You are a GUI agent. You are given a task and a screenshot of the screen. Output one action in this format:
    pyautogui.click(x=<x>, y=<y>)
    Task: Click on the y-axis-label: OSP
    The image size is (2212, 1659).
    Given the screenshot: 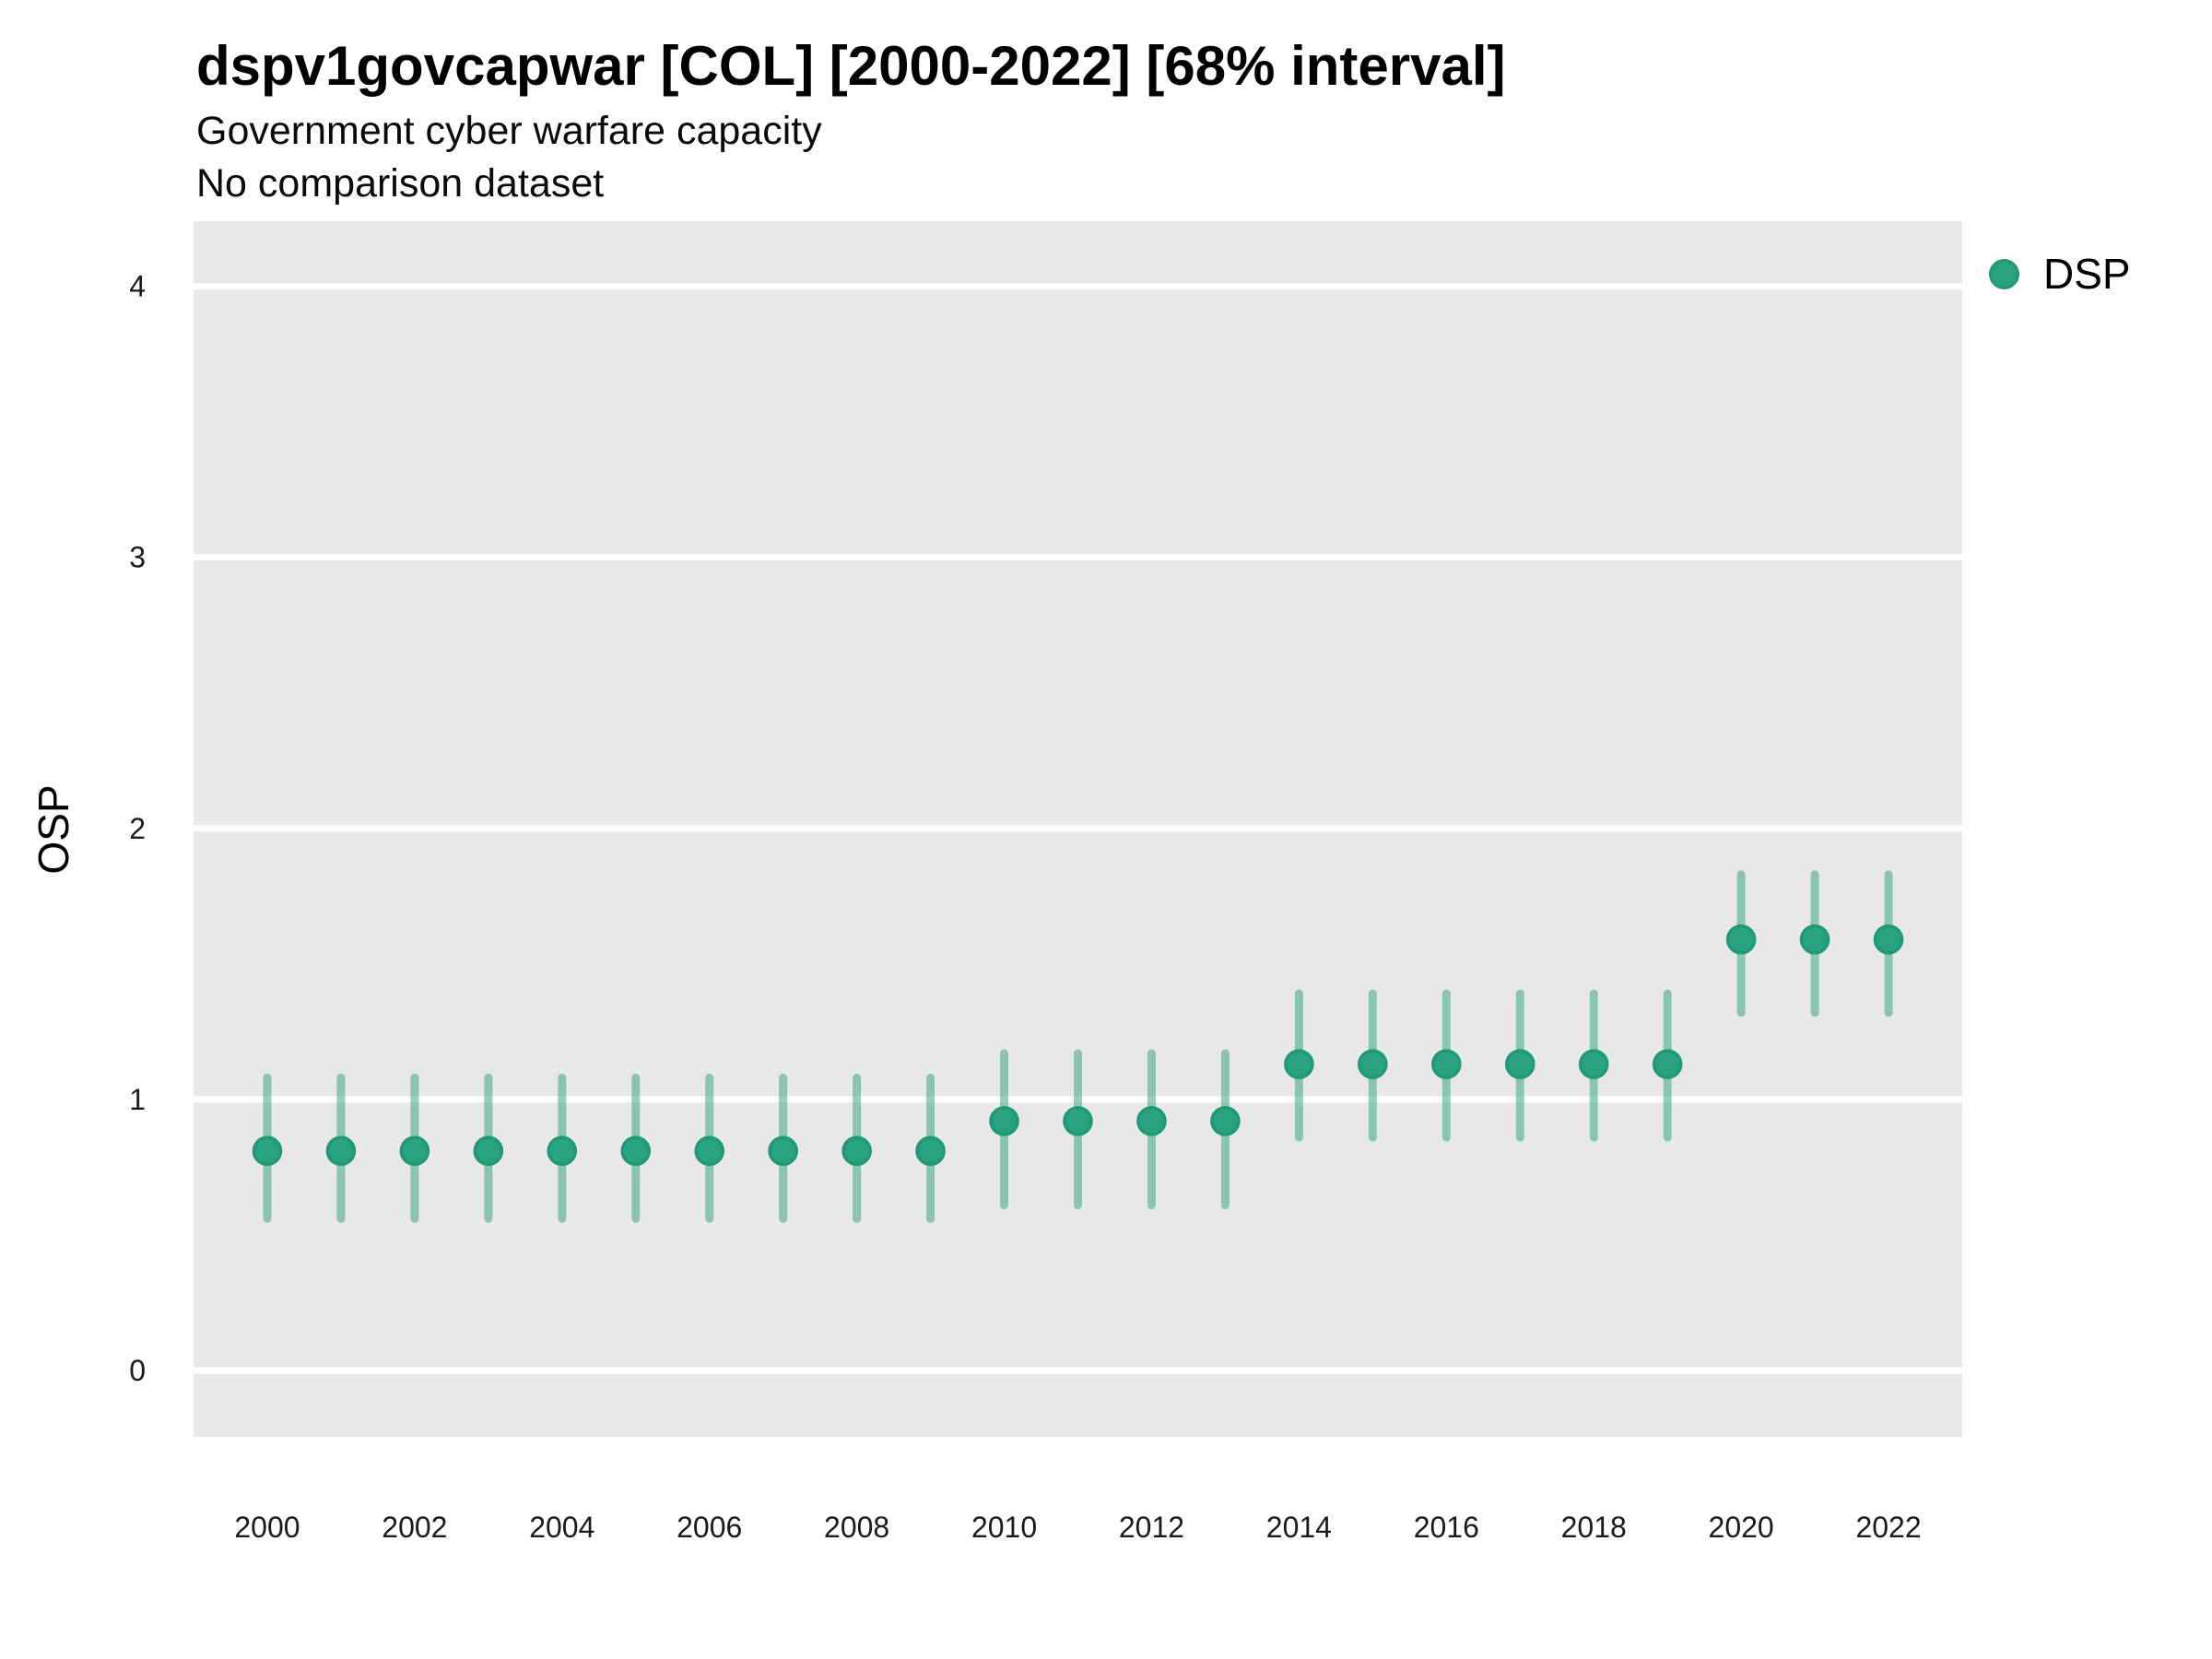 What is the action you would take?
    pyautogui.click(x=53, y=829)
    